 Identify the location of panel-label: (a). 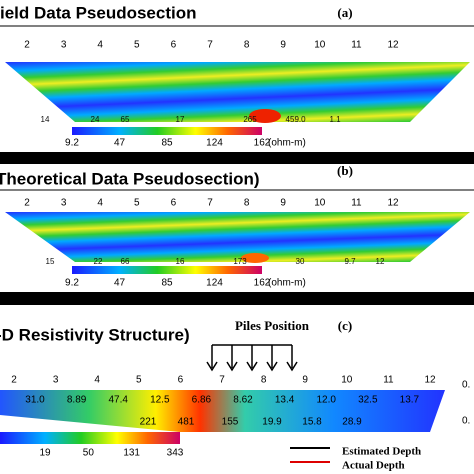
(344, 12).